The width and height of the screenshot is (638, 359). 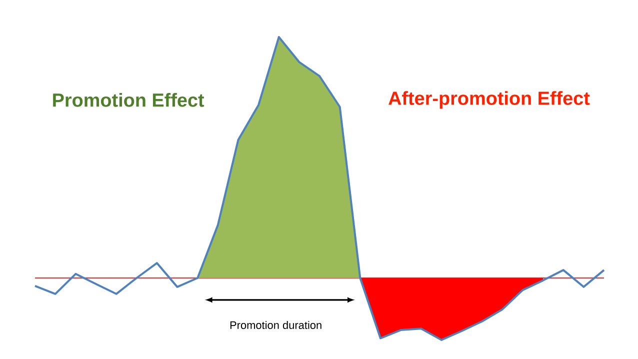 I want to click on annotation: After-promotion Effect, so click(x=489, y=100).